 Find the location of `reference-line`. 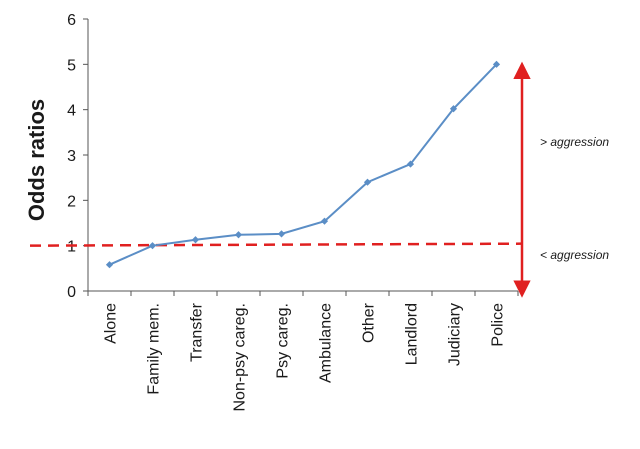

reference-line is located at coordinates (276, 244).